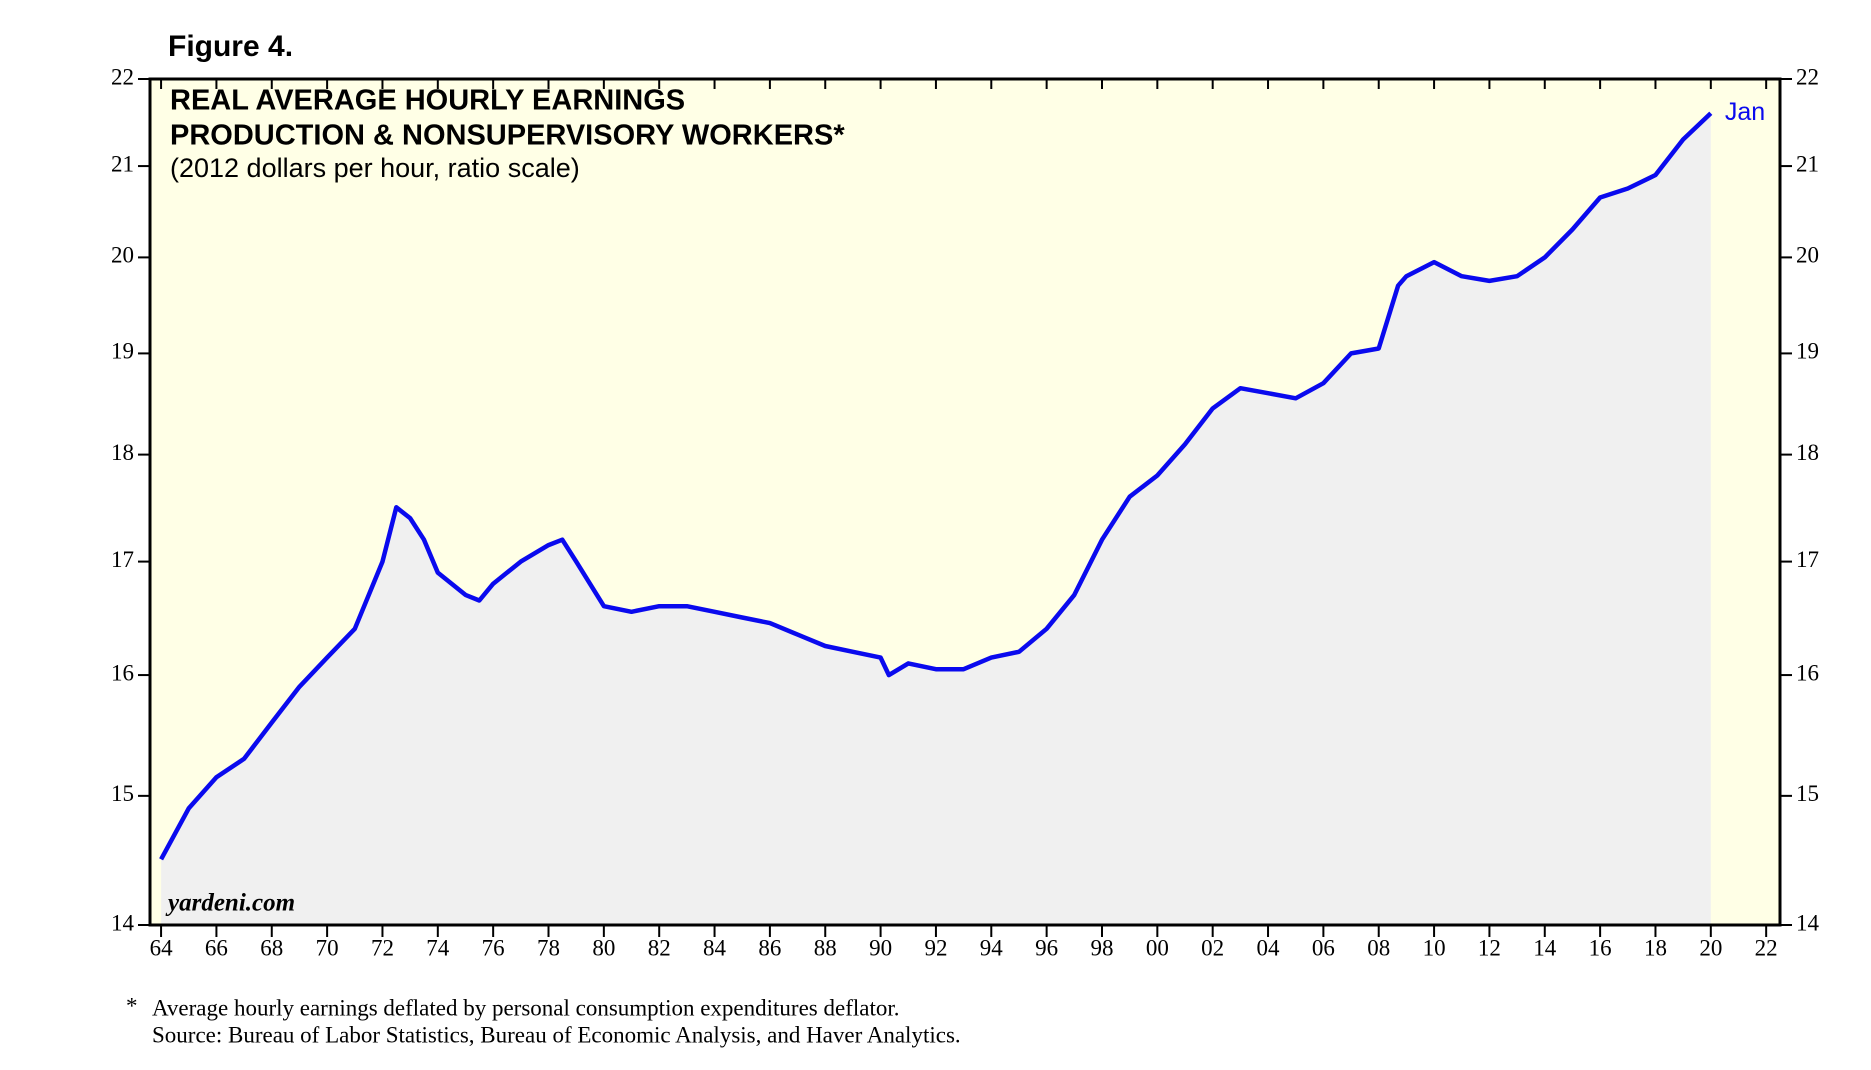 The height and width of the screenshot is (1070, 1871). I want to click on y2-tick-label: 17, so click(1807, 559).